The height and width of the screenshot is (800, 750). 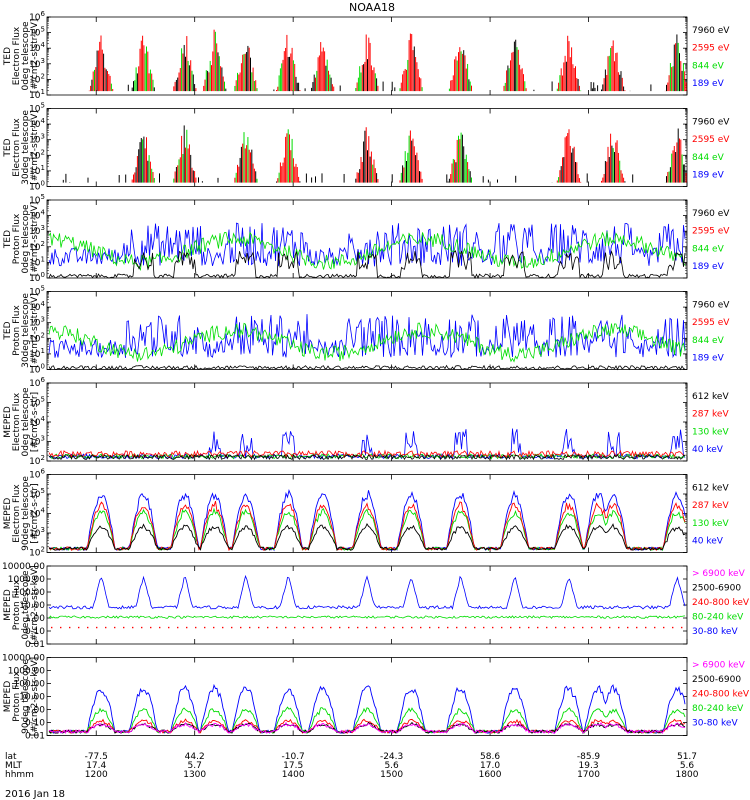 I want to click on footer-row-value: 5.7, so click(x=195, y=766).